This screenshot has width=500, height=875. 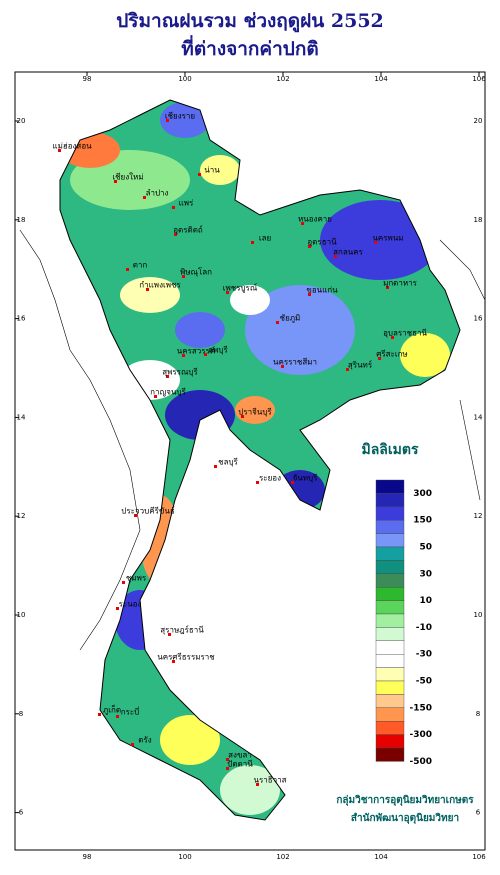 I want to click on lon-label: 106, so click(x=479, y=79).